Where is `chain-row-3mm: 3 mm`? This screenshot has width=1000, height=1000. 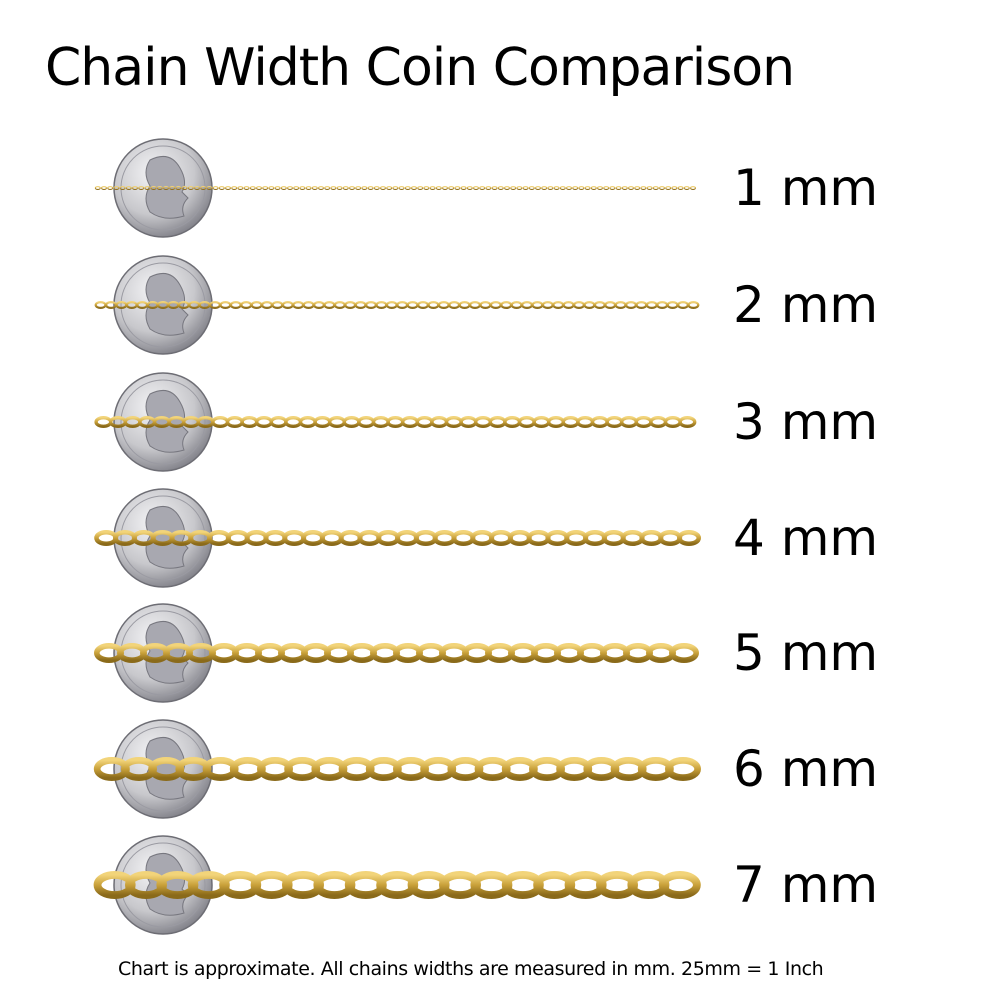 chain-row-3mm: 3 mm is located at coordinates (500, 422).